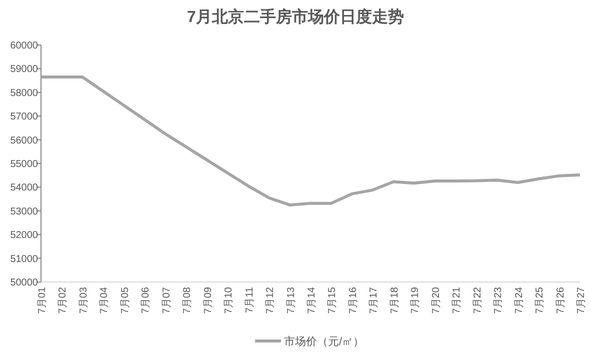  Describe the element at coordinates (146, 300) in the screenshot. I see `x-tick-label: 7月06` at that location.